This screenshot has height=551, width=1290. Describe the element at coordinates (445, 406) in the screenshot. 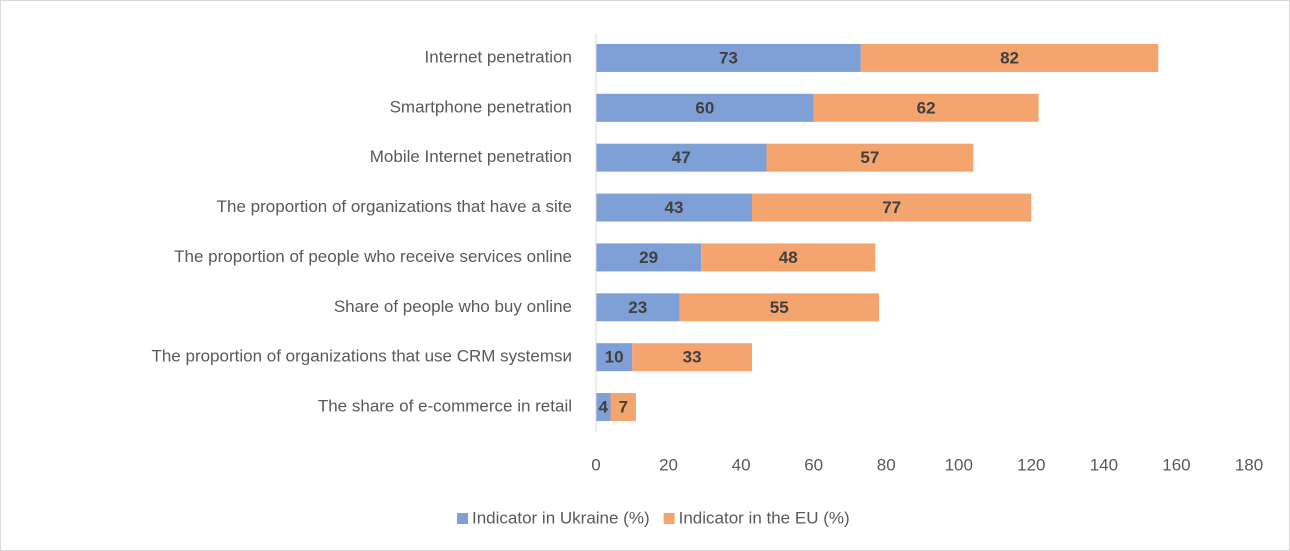

I see `y-tick-label: The share of e-commerce in retail` at that location.